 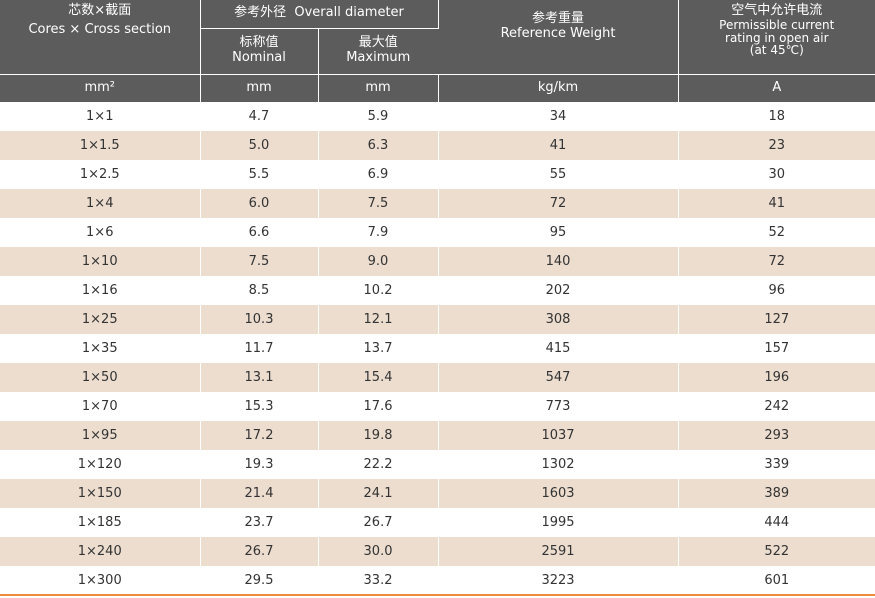 I want to click on cell-nominal: 8.5, so click(x=259, y=290).